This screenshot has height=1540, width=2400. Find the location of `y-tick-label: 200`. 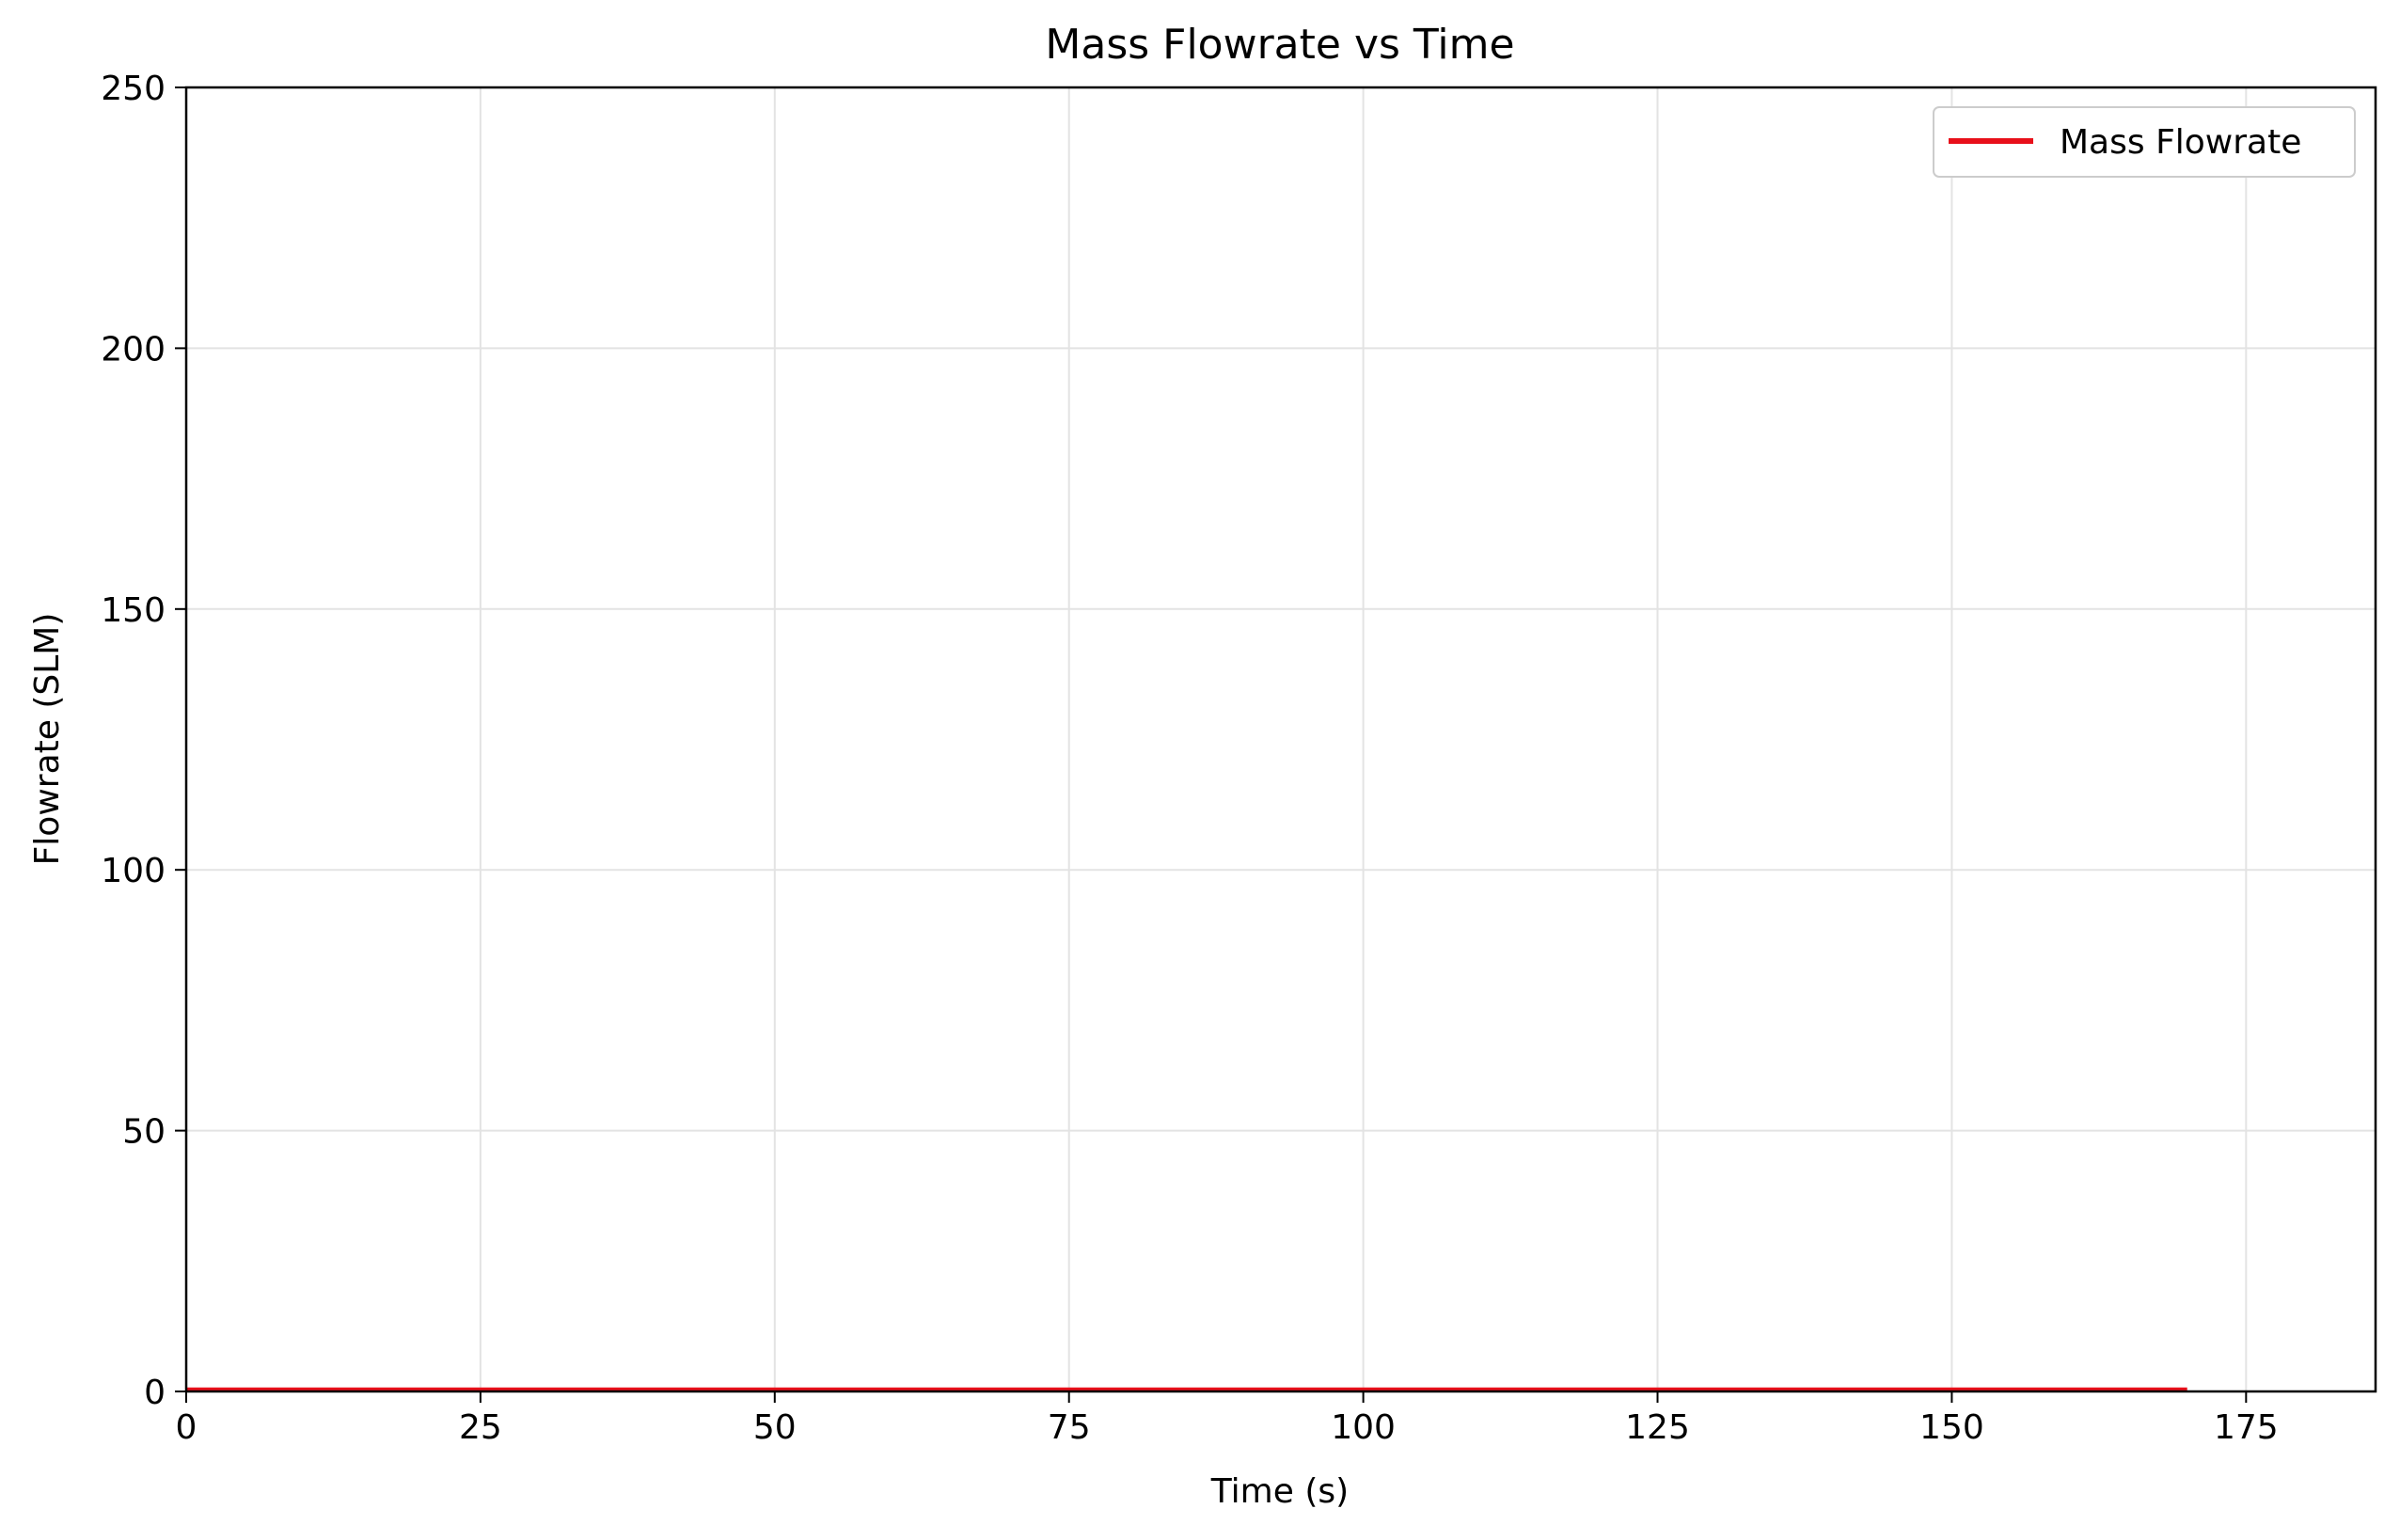

y-tick-label: 200 is located at coordinates (133, 349).